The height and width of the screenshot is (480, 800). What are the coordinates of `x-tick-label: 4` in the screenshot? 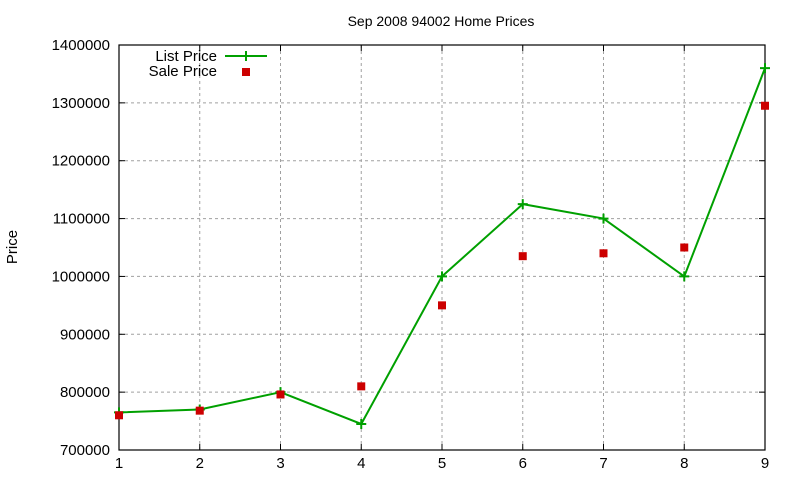 It's located at (361, 463).